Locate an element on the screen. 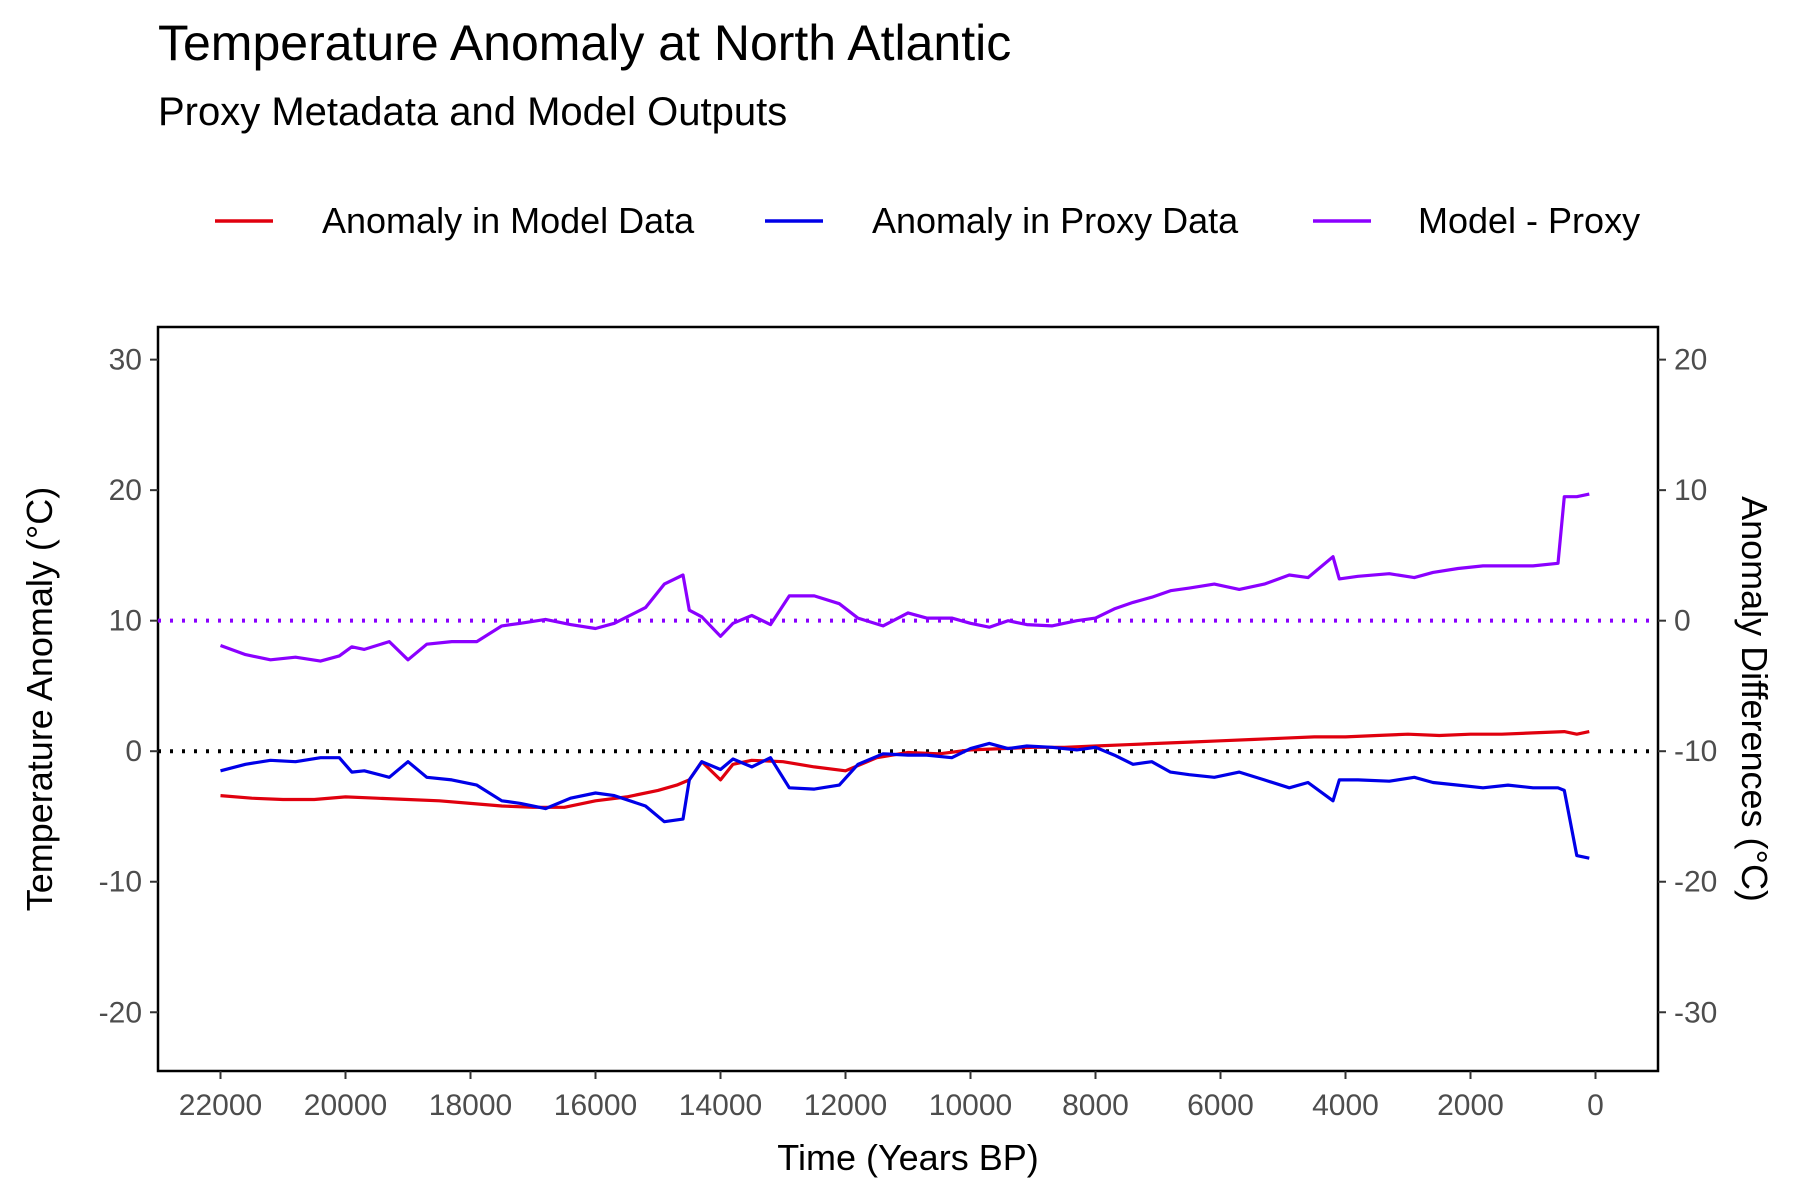  y2-axis-title: Anomaly Differences (°C) is located at coordinates (1754, 699).